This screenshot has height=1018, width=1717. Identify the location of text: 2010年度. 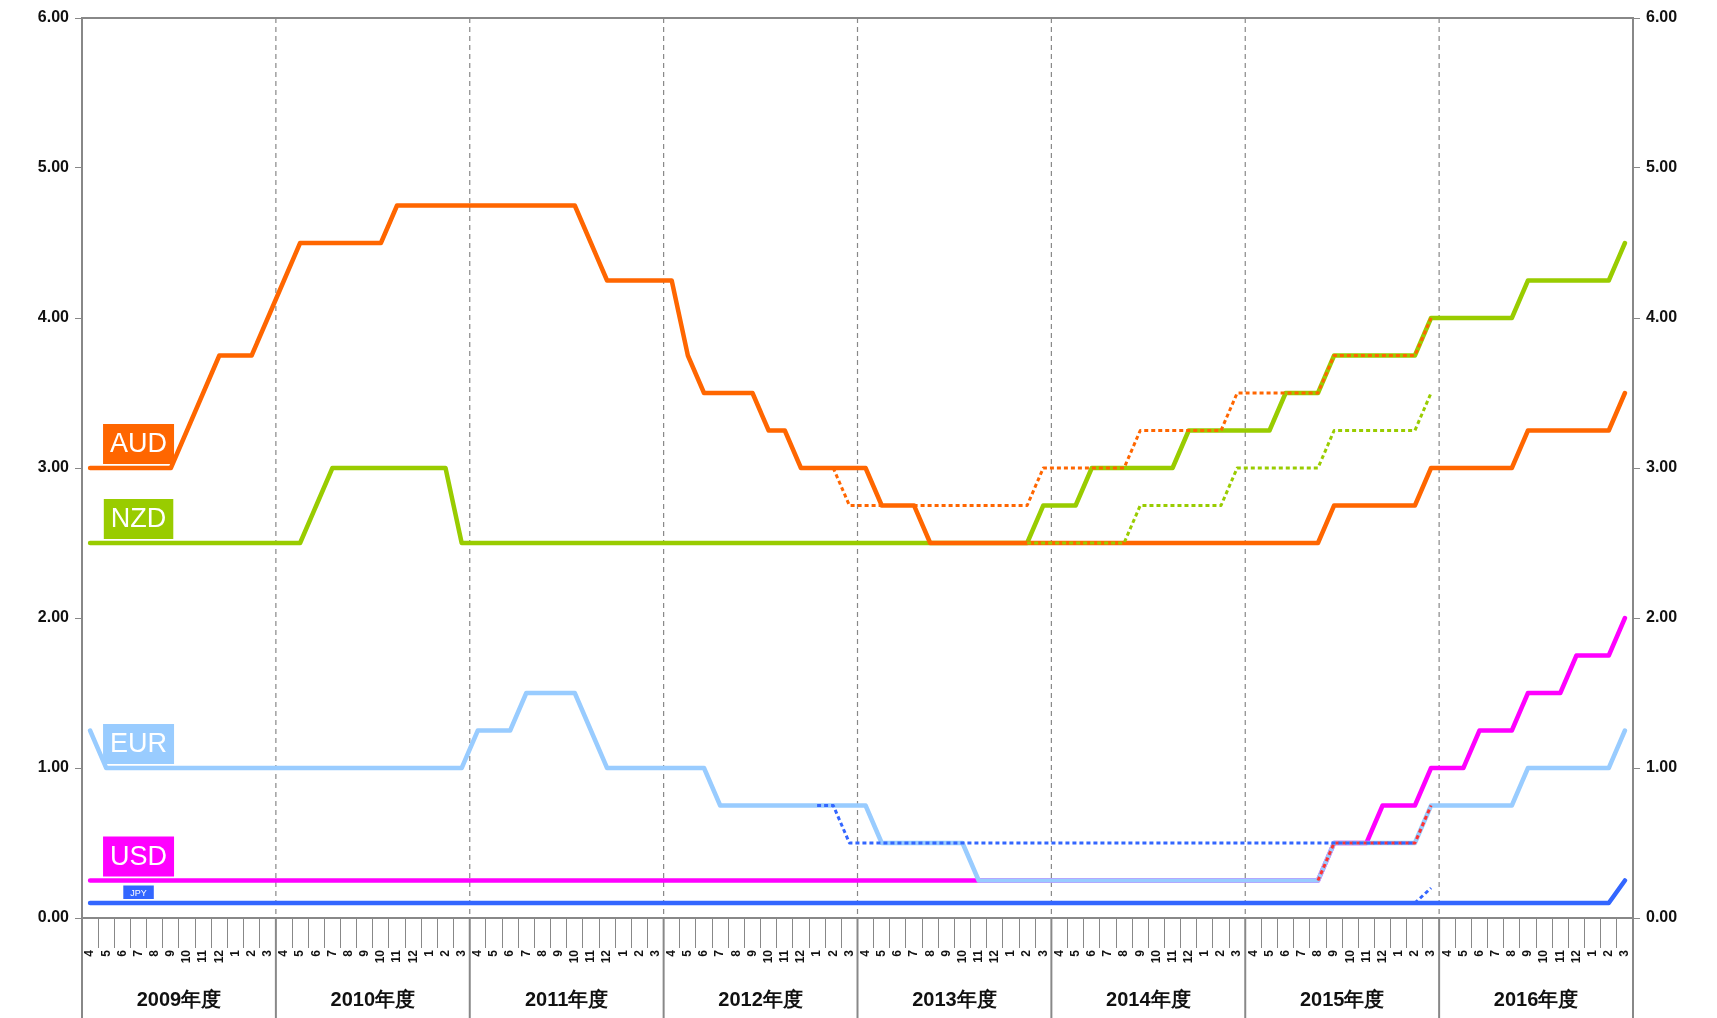
(373, 998).